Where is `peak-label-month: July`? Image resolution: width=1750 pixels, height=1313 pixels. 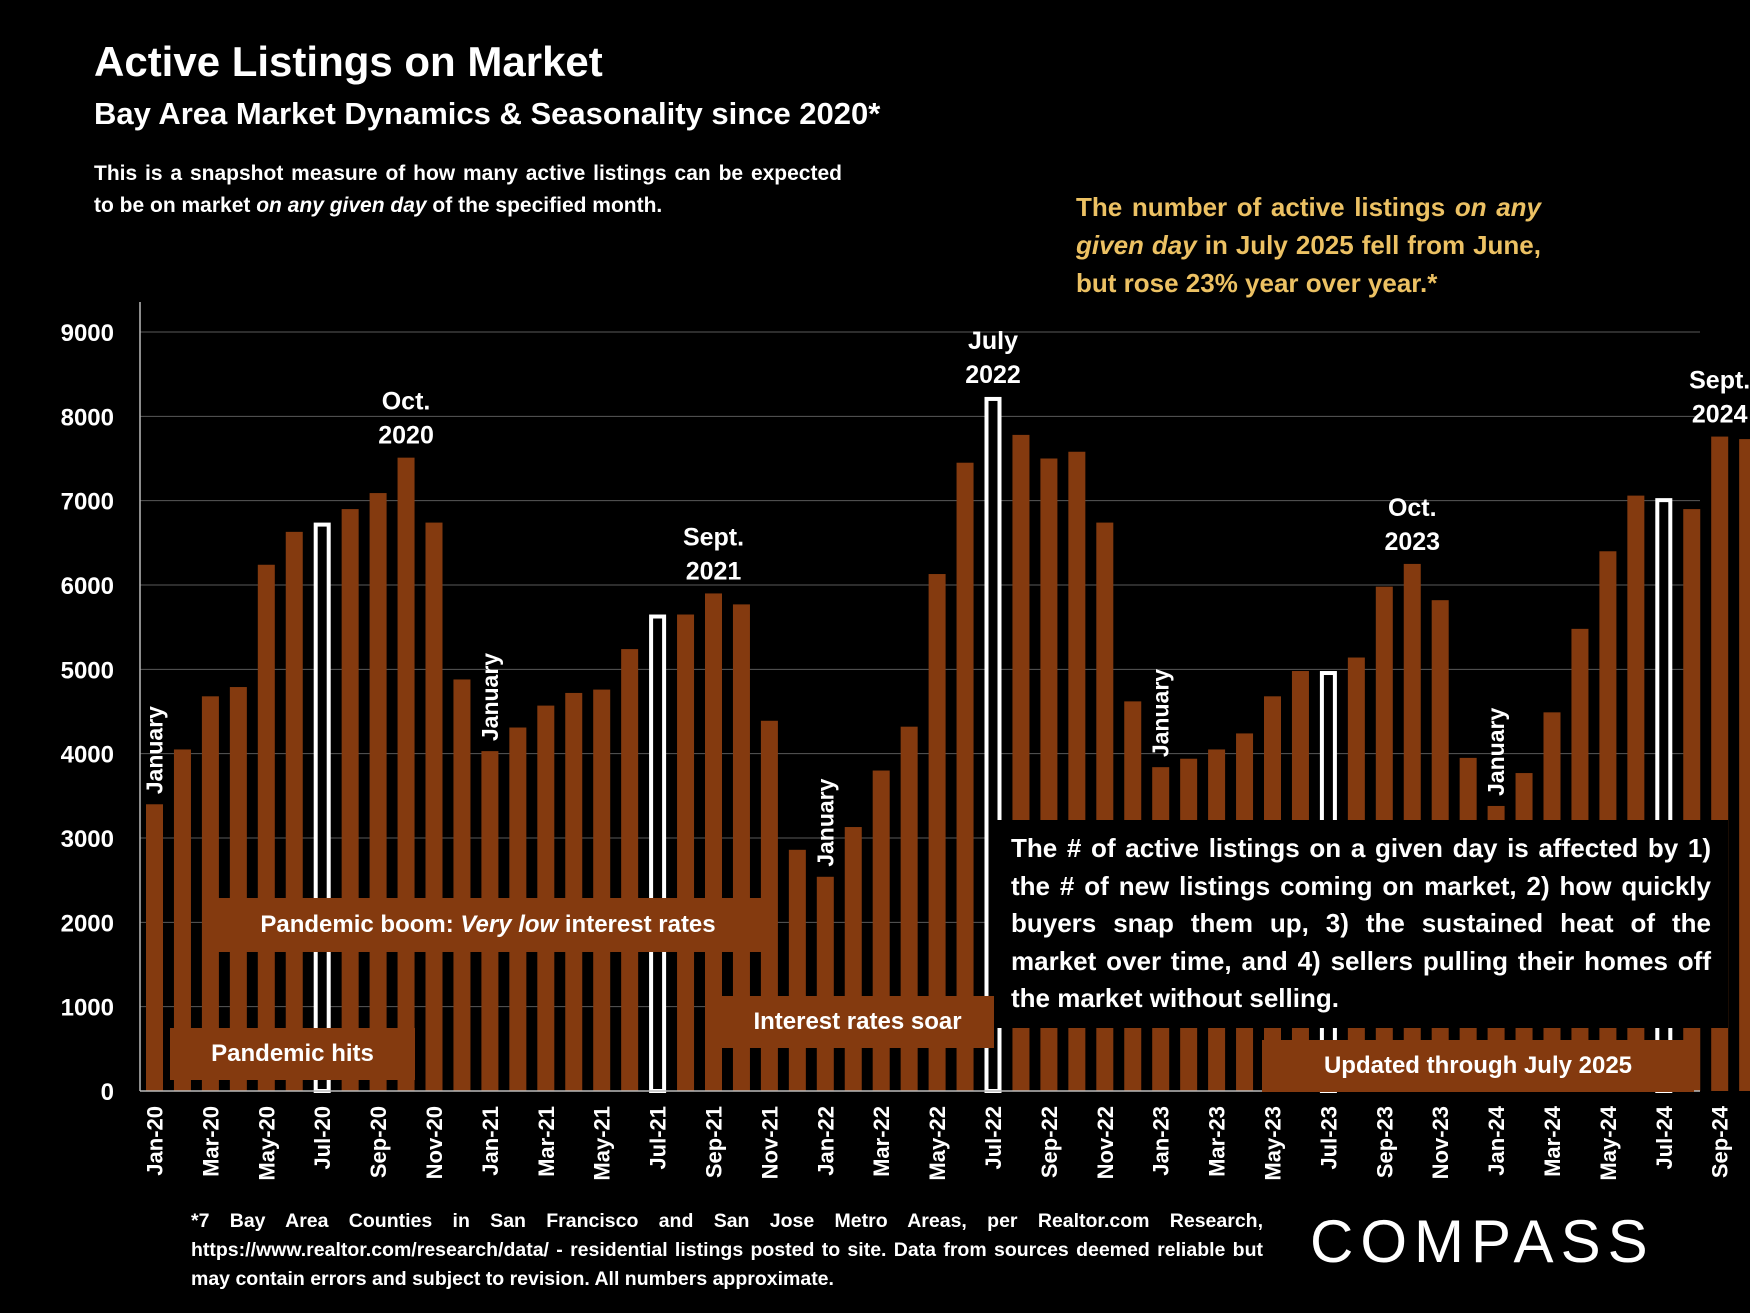
peak-label-month: July is located at coordinates (993, 341).